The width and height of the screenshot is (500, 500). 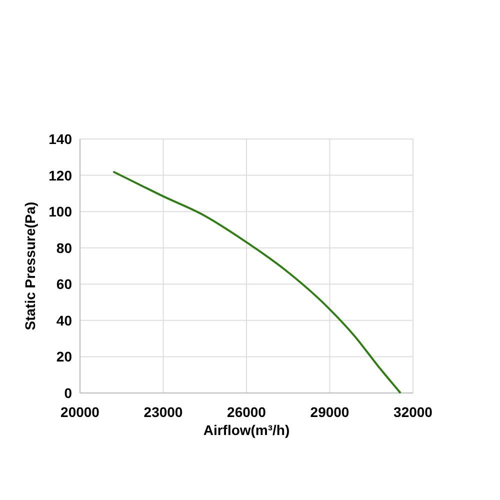 What do you see at coordinates (413, 412) in the screenshot?
I see `x-tick-label: 32000` at bounding box center [413, 412].